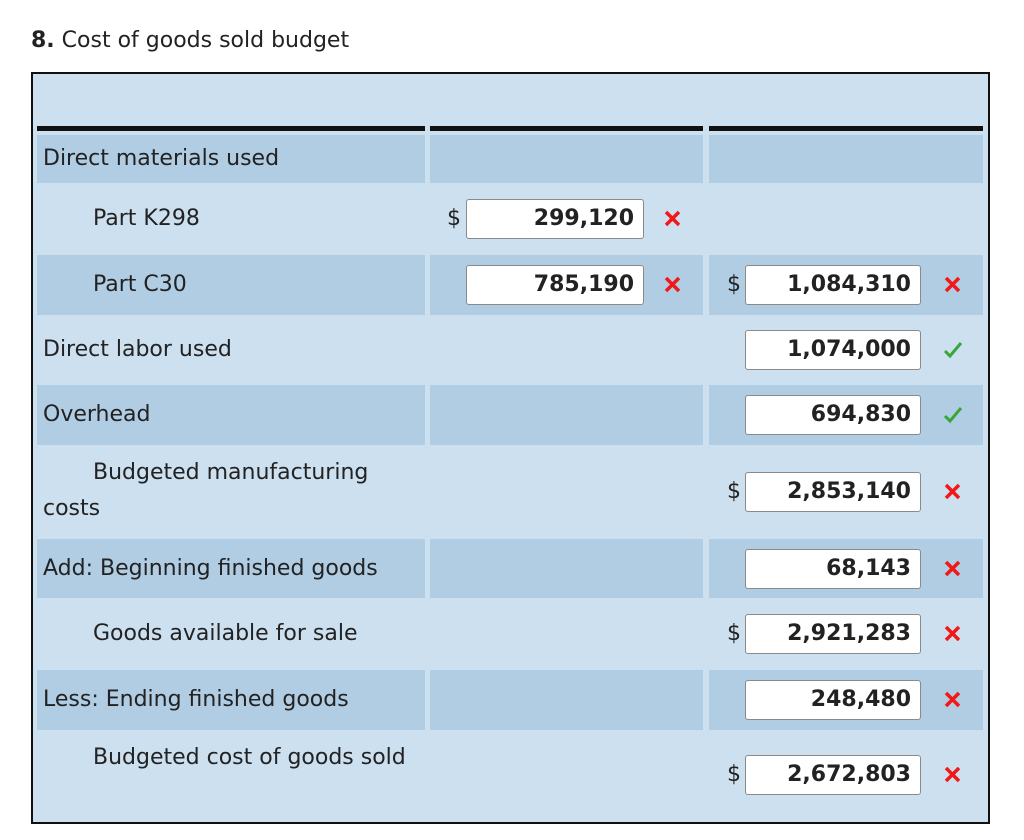 This screenshot has height=840, width=1024. What do you see at coordinates (555, 219) in the screenshot?
I see `answer-input: 299,120` at bounding box center [555, 219].